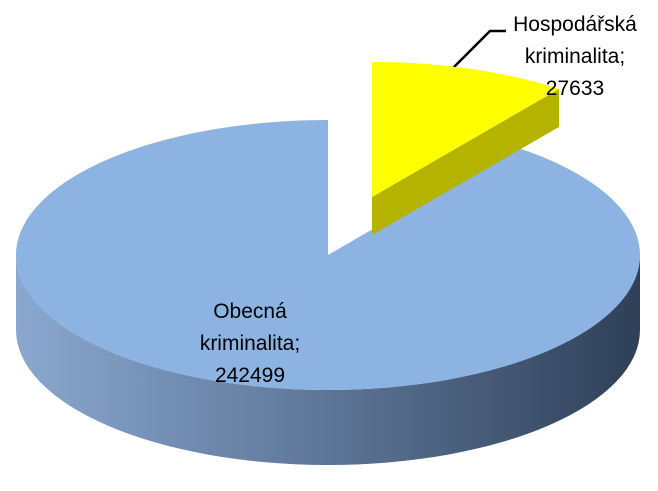 This screenshot has height=491, width=658. Describe the element at coordinates (250, 343) in the screenshot. I see `data-label: Obecná kriminalita; 242499` at that location.